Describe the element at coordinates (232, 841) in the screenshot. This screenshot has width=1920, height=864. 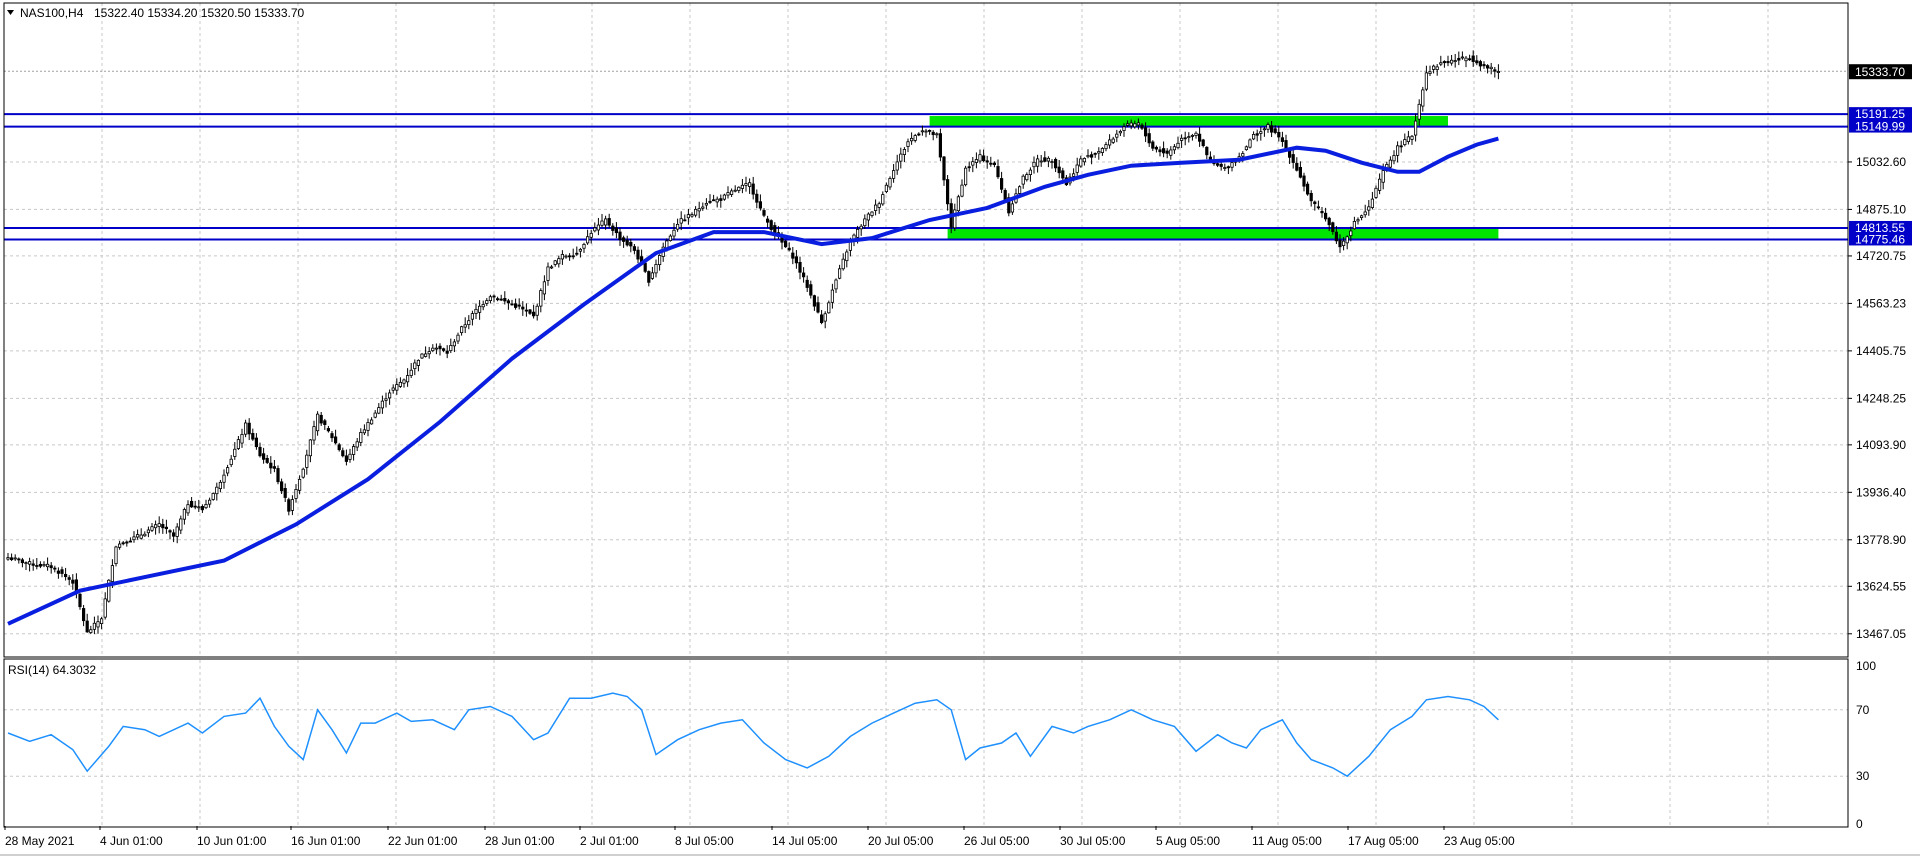
I see `time-tick-label: 10 Jun 01:00` at that location.